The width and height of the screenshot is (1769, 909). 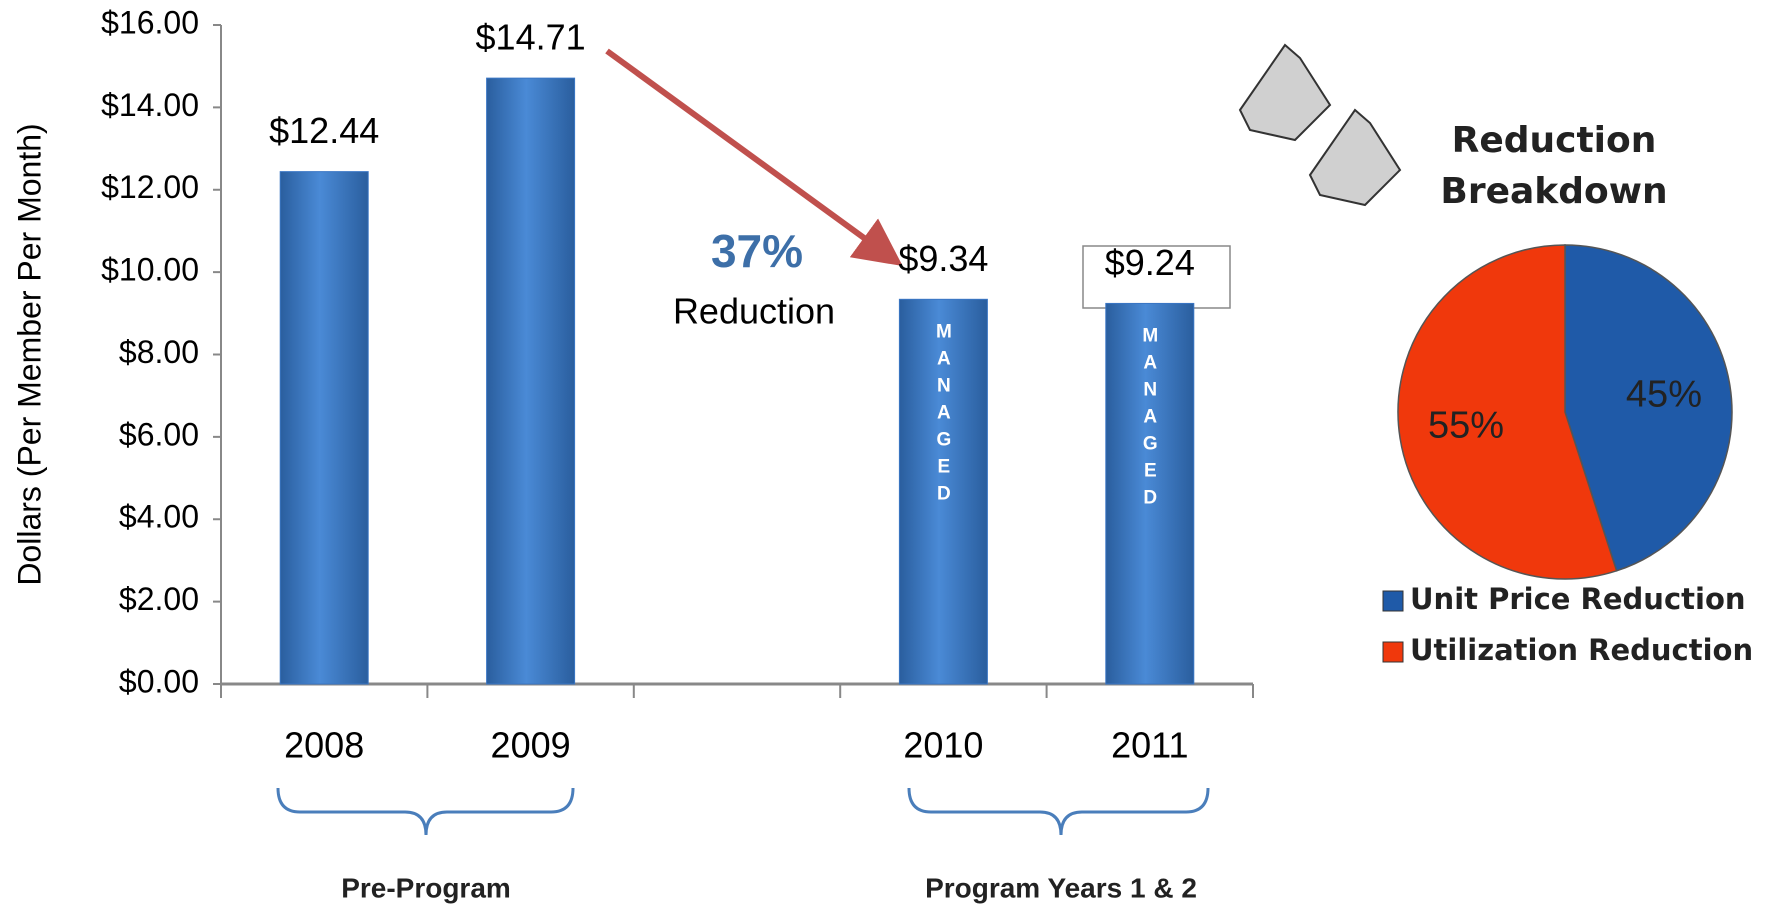 I want to click on arrow, so click(x=754, y=157).